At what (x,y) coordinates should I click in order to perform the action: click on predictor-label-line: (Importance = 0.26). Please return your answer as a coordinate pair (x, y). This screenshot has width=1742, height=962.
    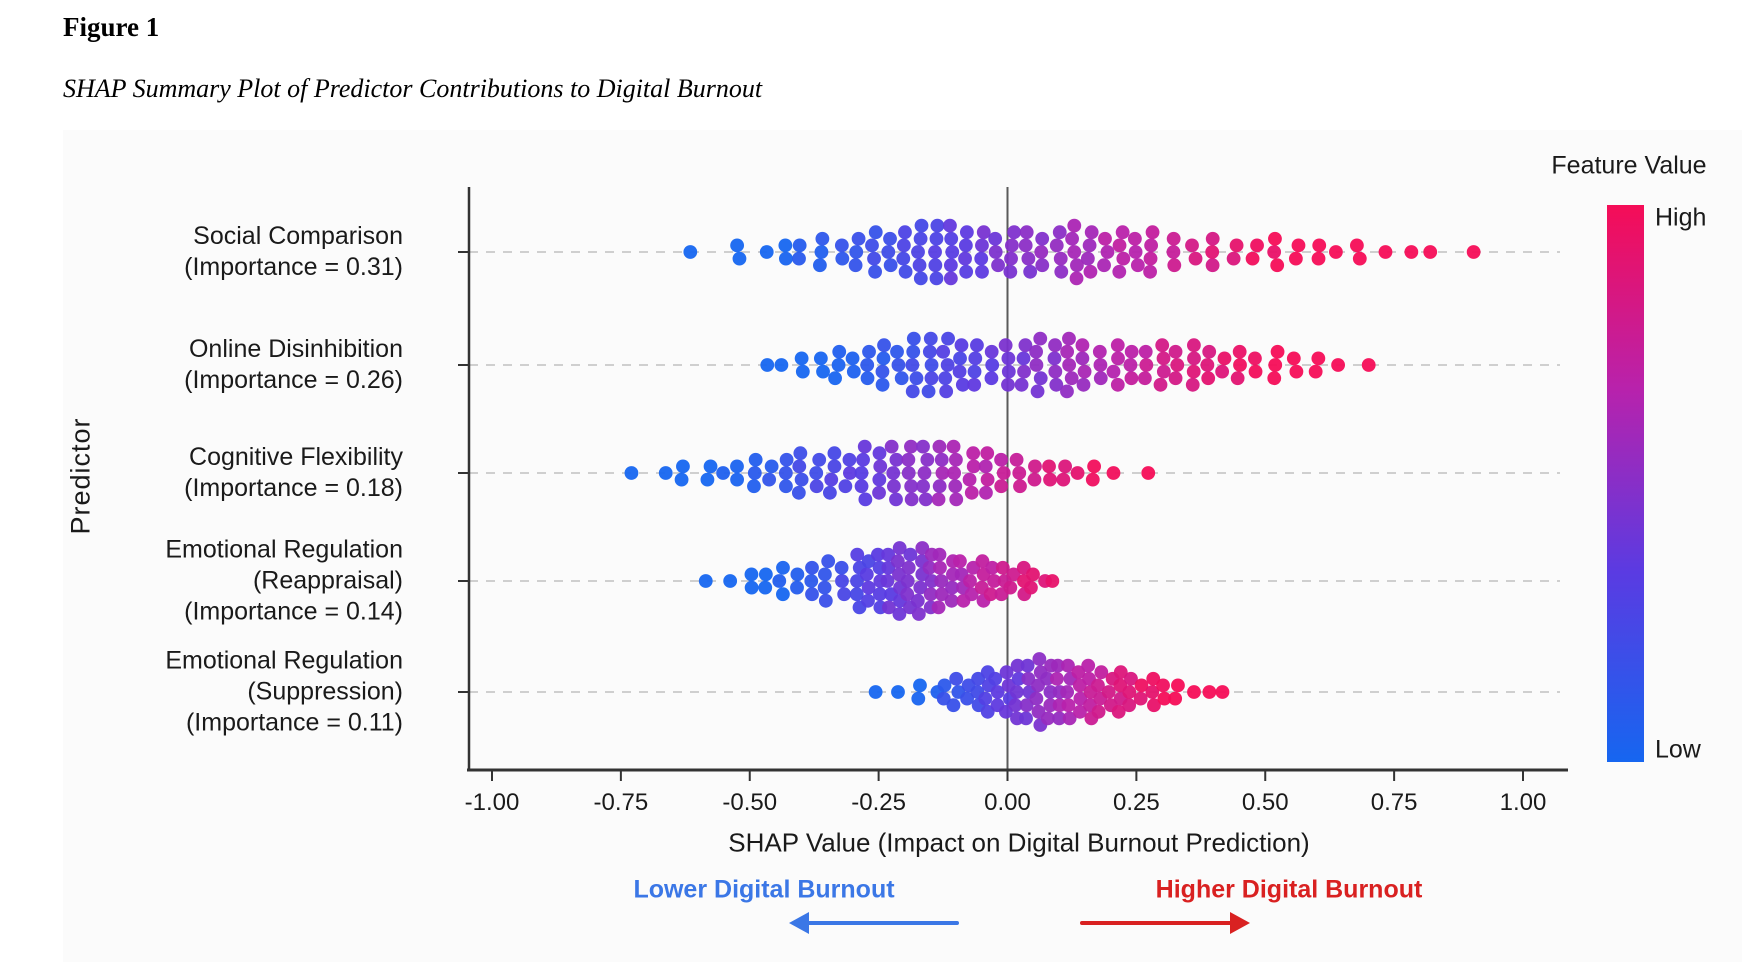
    Looking at the image, I should click on (293, 380).